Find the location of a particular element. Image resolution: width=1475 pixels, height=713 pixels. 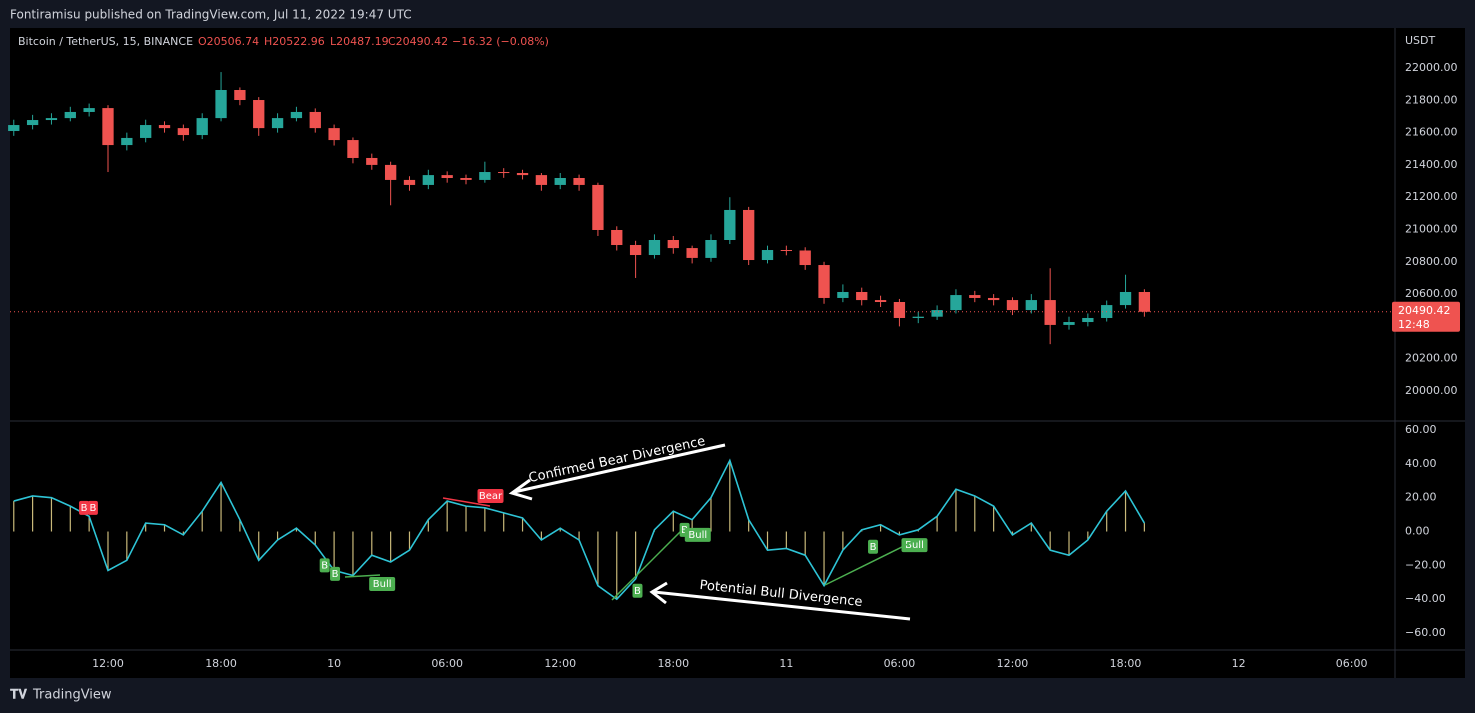

legend-change: −16.32 (−0.08%) is located at coordinates (500, 41).